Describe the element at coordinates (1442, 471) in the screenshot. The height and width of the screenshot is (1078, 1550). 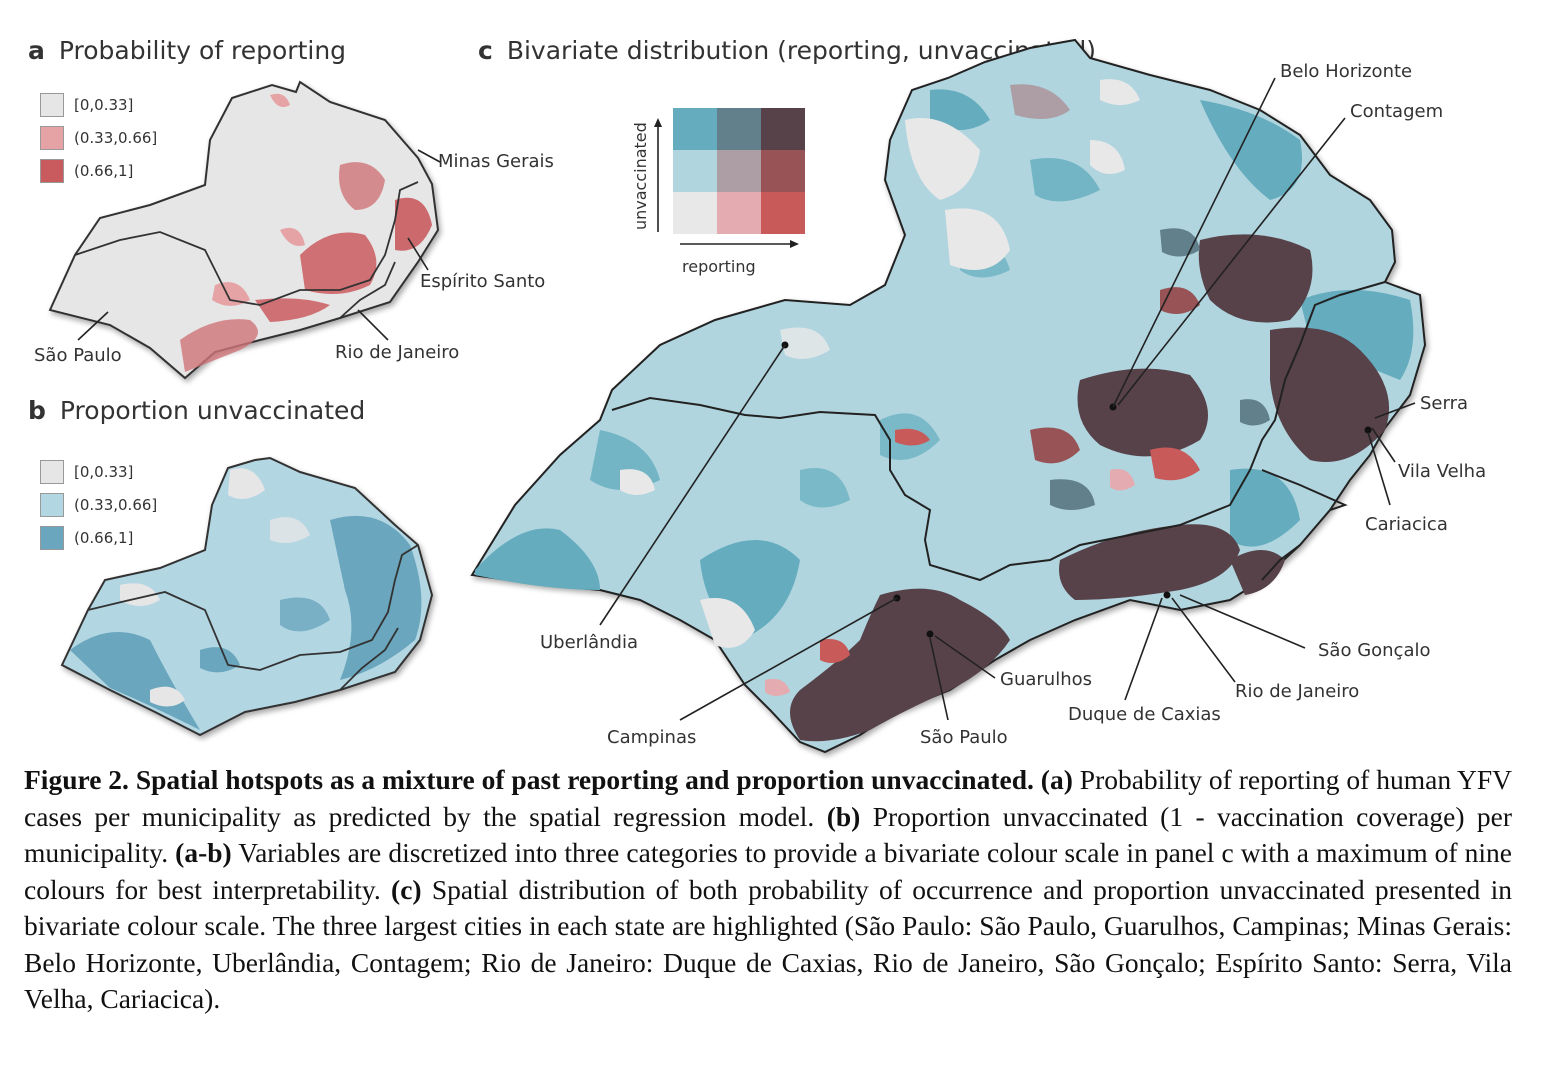
I see `label-vila-velha: Vila Velha` at that location.